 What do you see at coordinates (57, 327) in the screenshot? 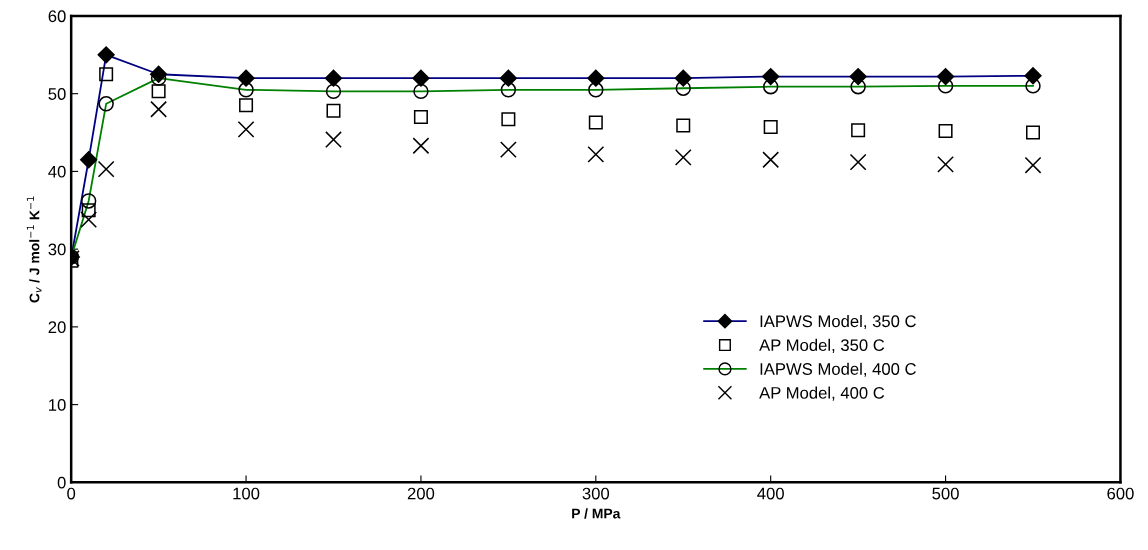
I see `y-tick-label: 20` at bounding box center [57, 327].